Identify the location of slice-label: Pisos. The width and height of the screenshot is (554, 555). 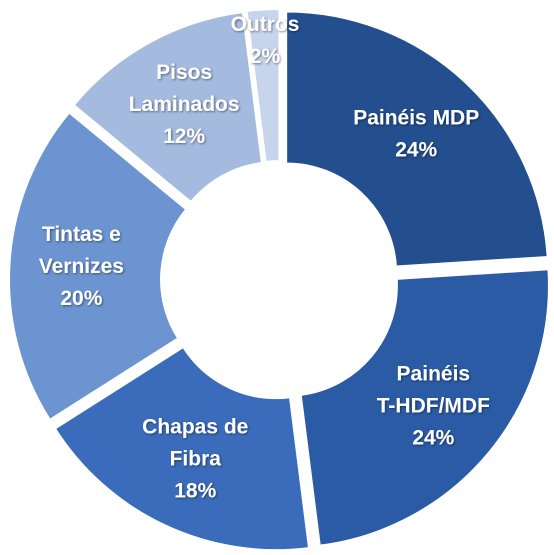
(184, 72).